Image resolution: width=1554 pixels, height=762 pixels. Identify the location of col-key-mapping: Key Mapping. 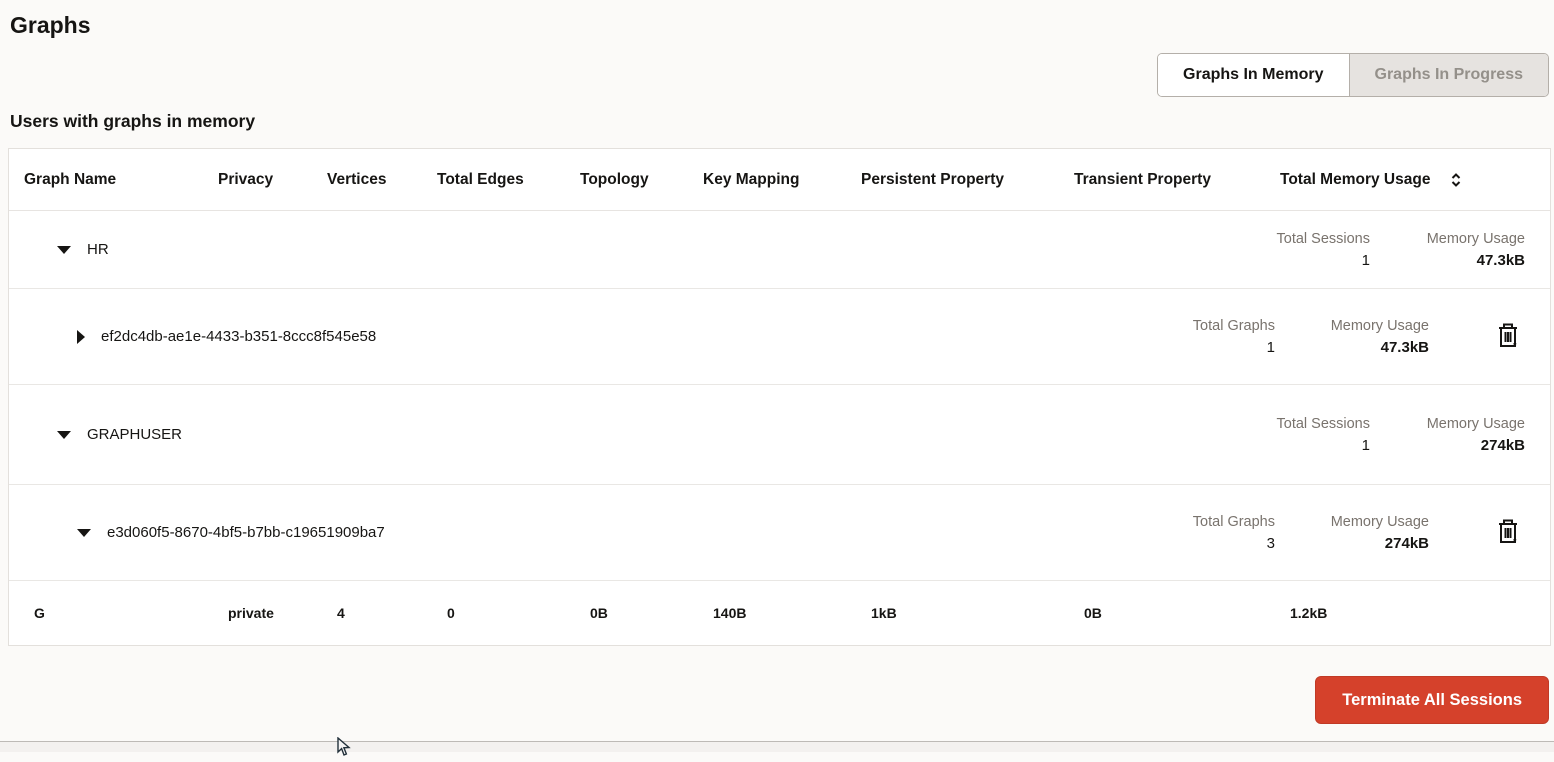
(751, 179).